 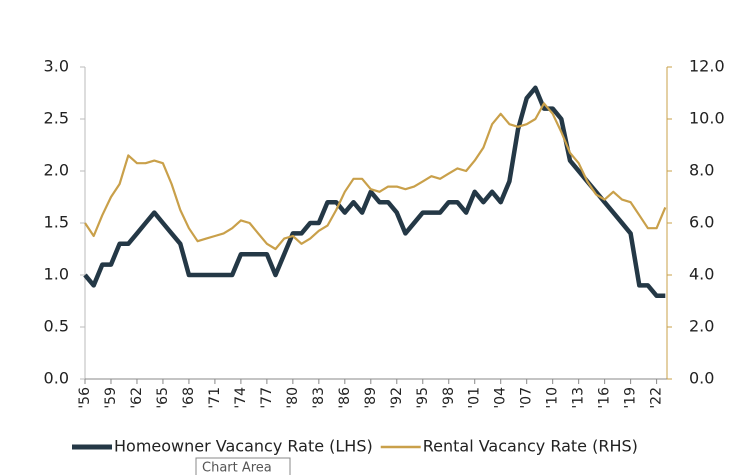 What do you see at coordinates (137, 398) in the screenshot?
I see `x-tick-label: '62` at bounding box center [137, 398].